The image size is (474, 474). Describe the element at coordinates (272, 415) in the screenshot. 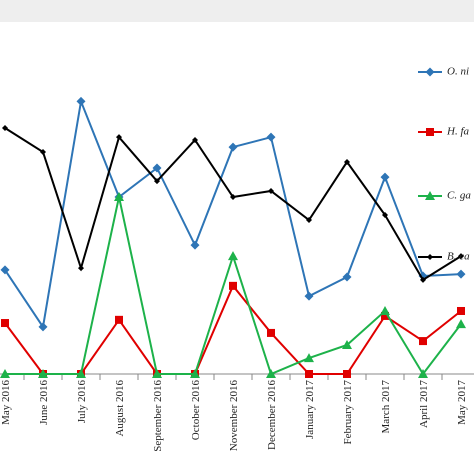

I see `x-tick-label: December 2016` at that location.